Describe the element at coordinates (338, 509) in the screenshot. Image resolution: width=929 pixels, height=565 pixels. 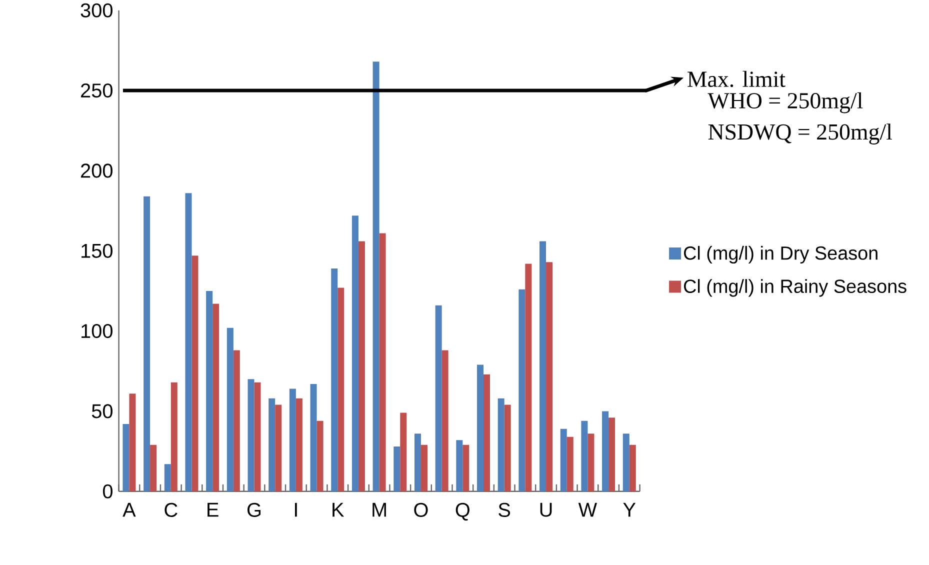
I see `x-tick-label: K` at that location.